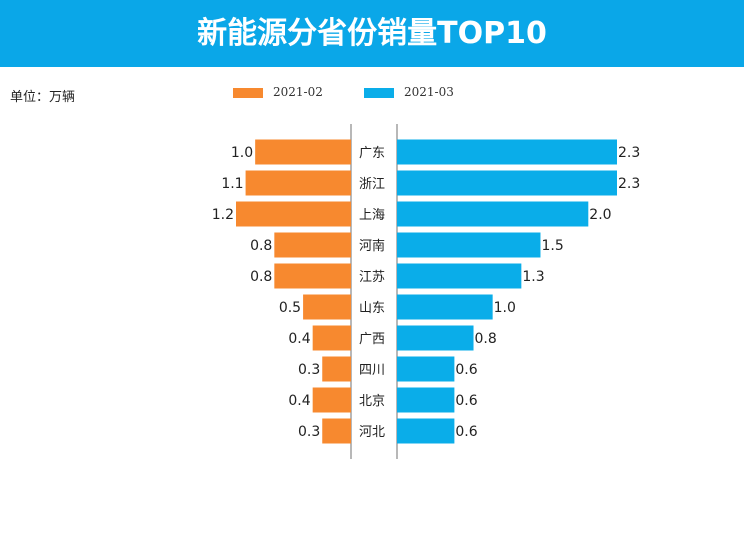 The height and width of the screenshot is (558, 744). Describe the element at coordinates (261, 277) in the screenshot. I see `data-label-left-4: 0.8` at that location.